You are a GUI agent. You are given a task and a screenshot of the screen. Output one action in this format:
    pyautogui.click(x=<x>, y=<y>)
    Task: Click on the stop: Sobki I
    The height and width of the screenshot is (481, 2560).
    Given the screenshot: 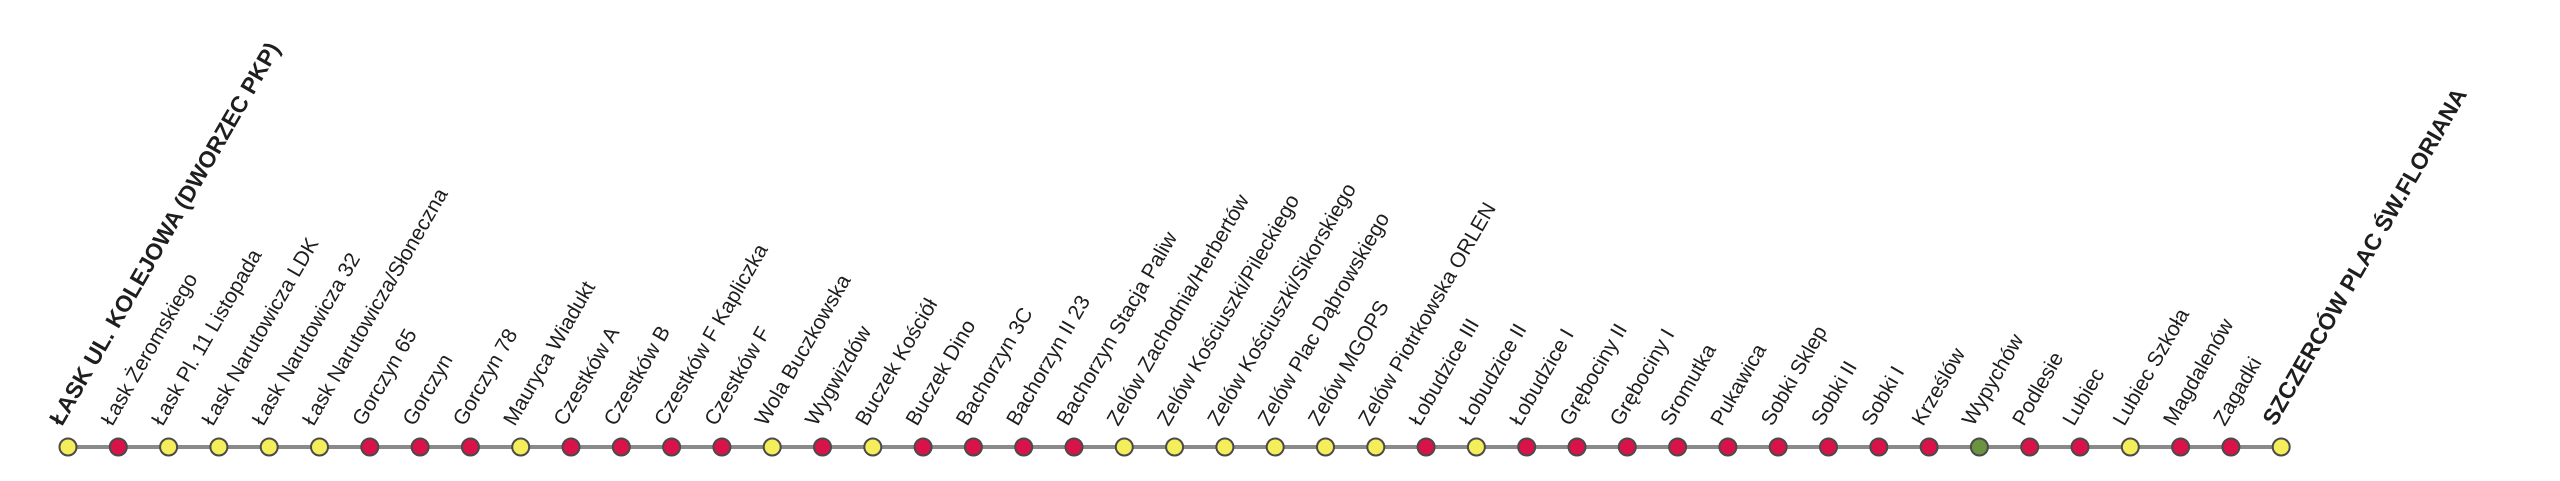 What is the action you would take?
    pyautogui.click(x=1883, y=409)
    